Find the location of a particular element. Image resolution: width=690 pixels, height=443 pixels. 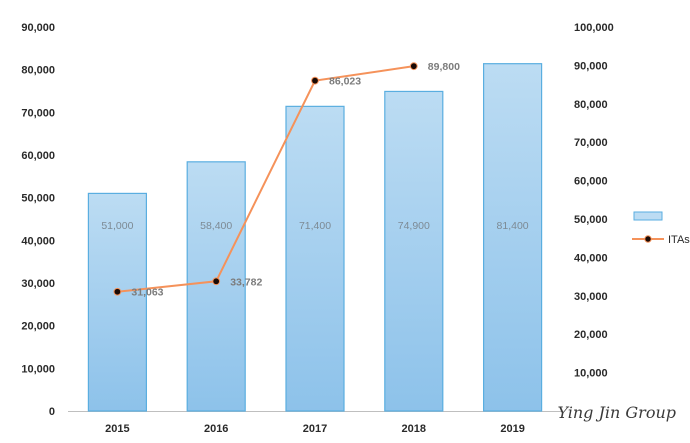

bar-data-label: 74,900 is located at coordinates (414, 226).